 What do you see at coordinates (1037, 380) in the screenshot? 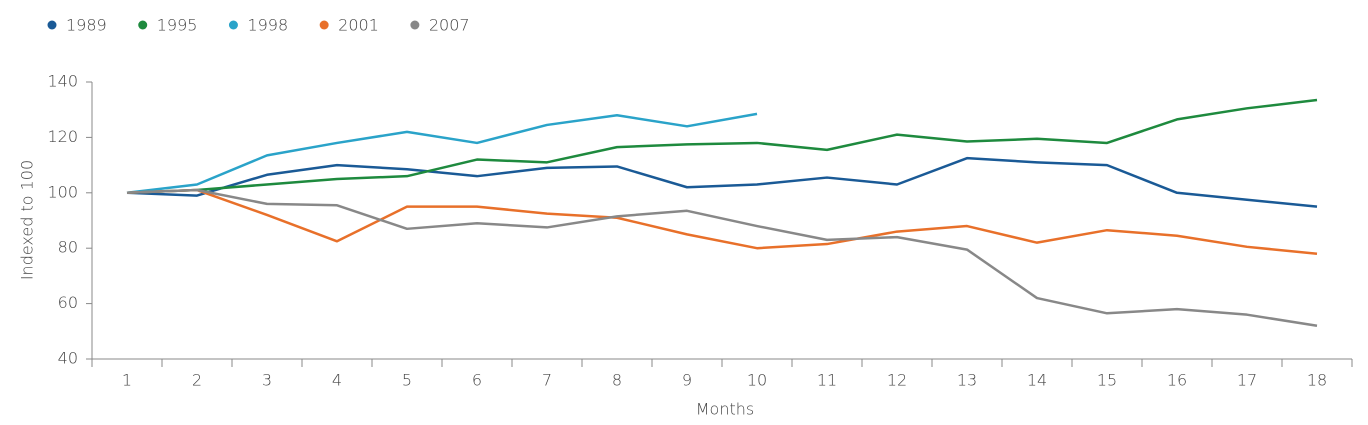
I see `x-tick-label: 14` at bounding box center [1037, 380].